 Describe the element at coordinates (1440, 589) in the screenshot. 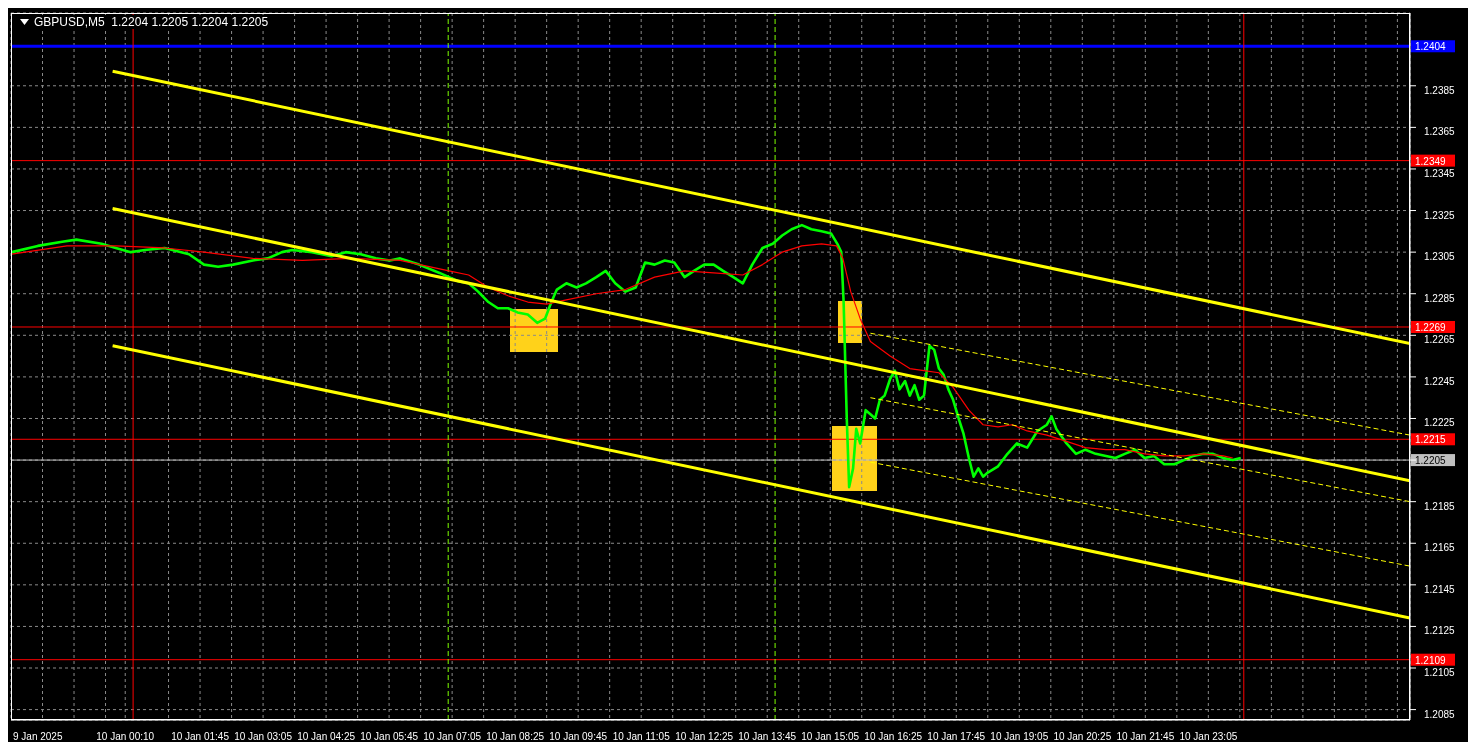

I see `y-tick-label: 1.2145` at that location.